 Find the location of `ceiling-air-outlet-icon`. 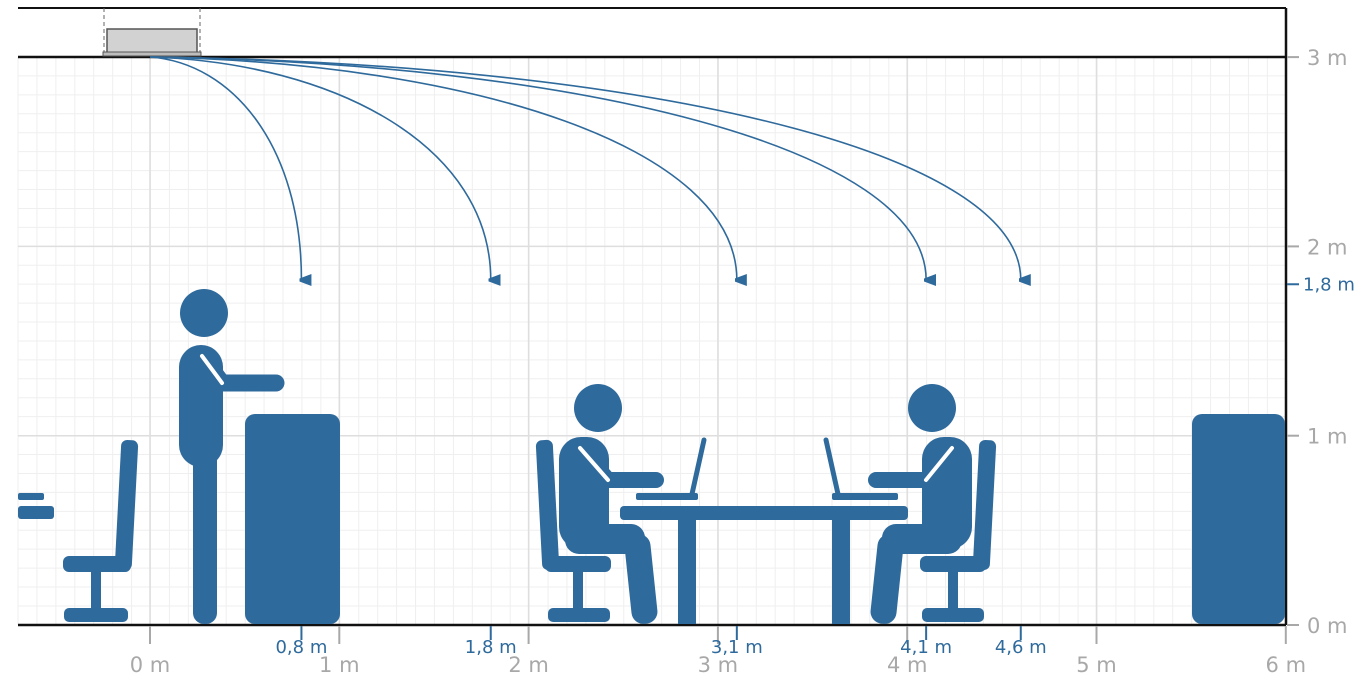

ceiling-air-outlet-icon is located at coordinates (152, 32).